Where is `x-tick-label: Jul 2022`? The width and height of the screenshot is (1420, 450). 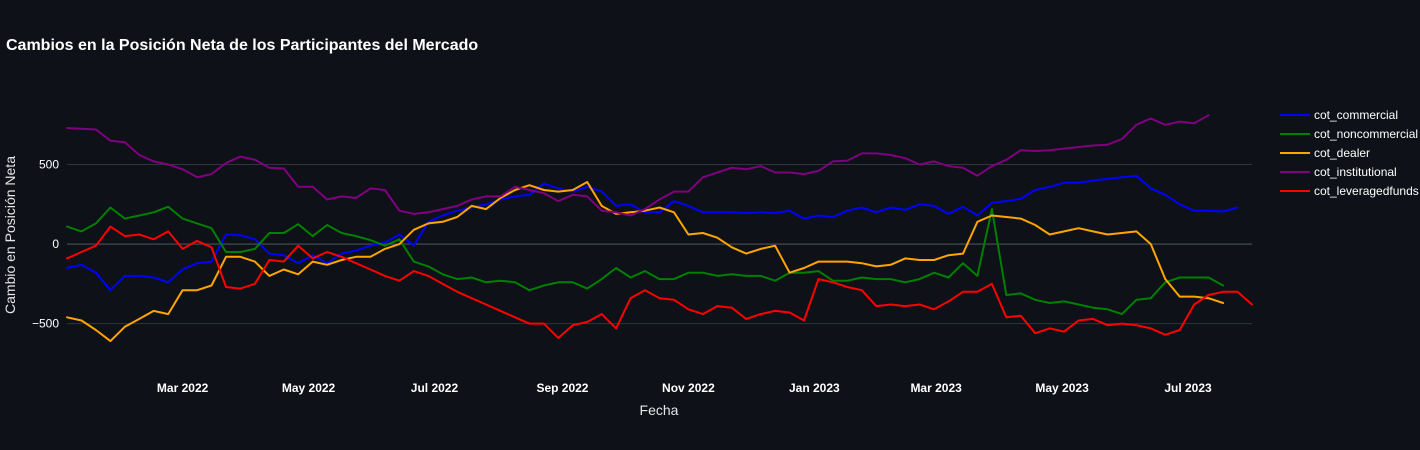 x-tick-label: Jul 2022 is located at coordinates (435, 388).